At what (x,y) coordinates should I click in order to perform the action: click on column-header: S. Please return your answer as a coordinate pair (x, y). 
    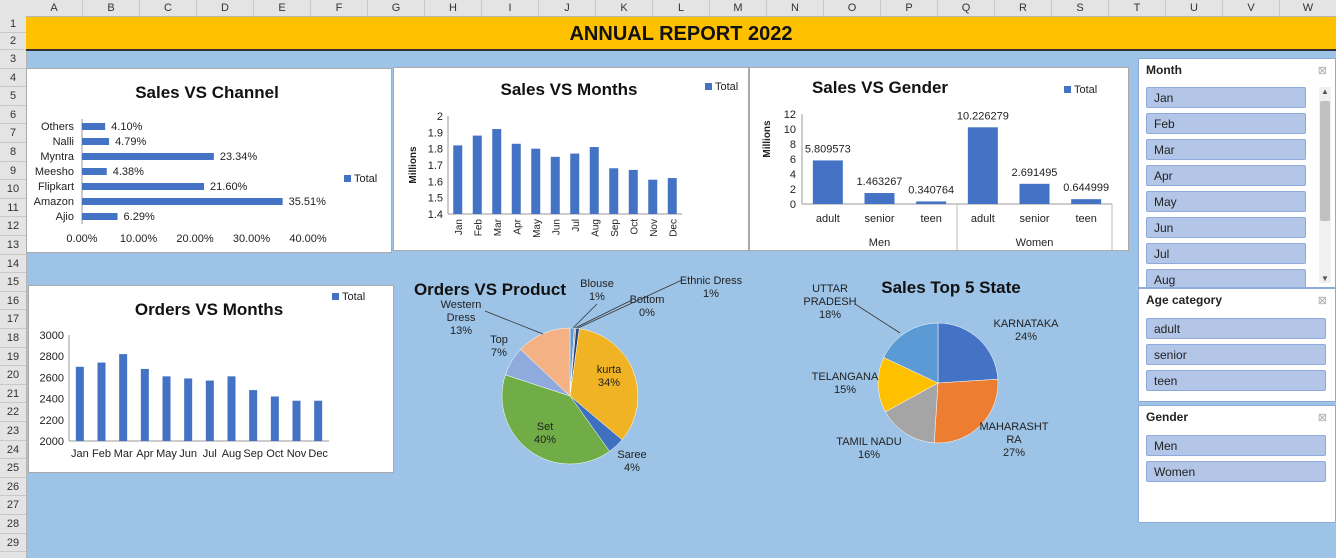
    Looking at the image, I should click on (1080, 8).